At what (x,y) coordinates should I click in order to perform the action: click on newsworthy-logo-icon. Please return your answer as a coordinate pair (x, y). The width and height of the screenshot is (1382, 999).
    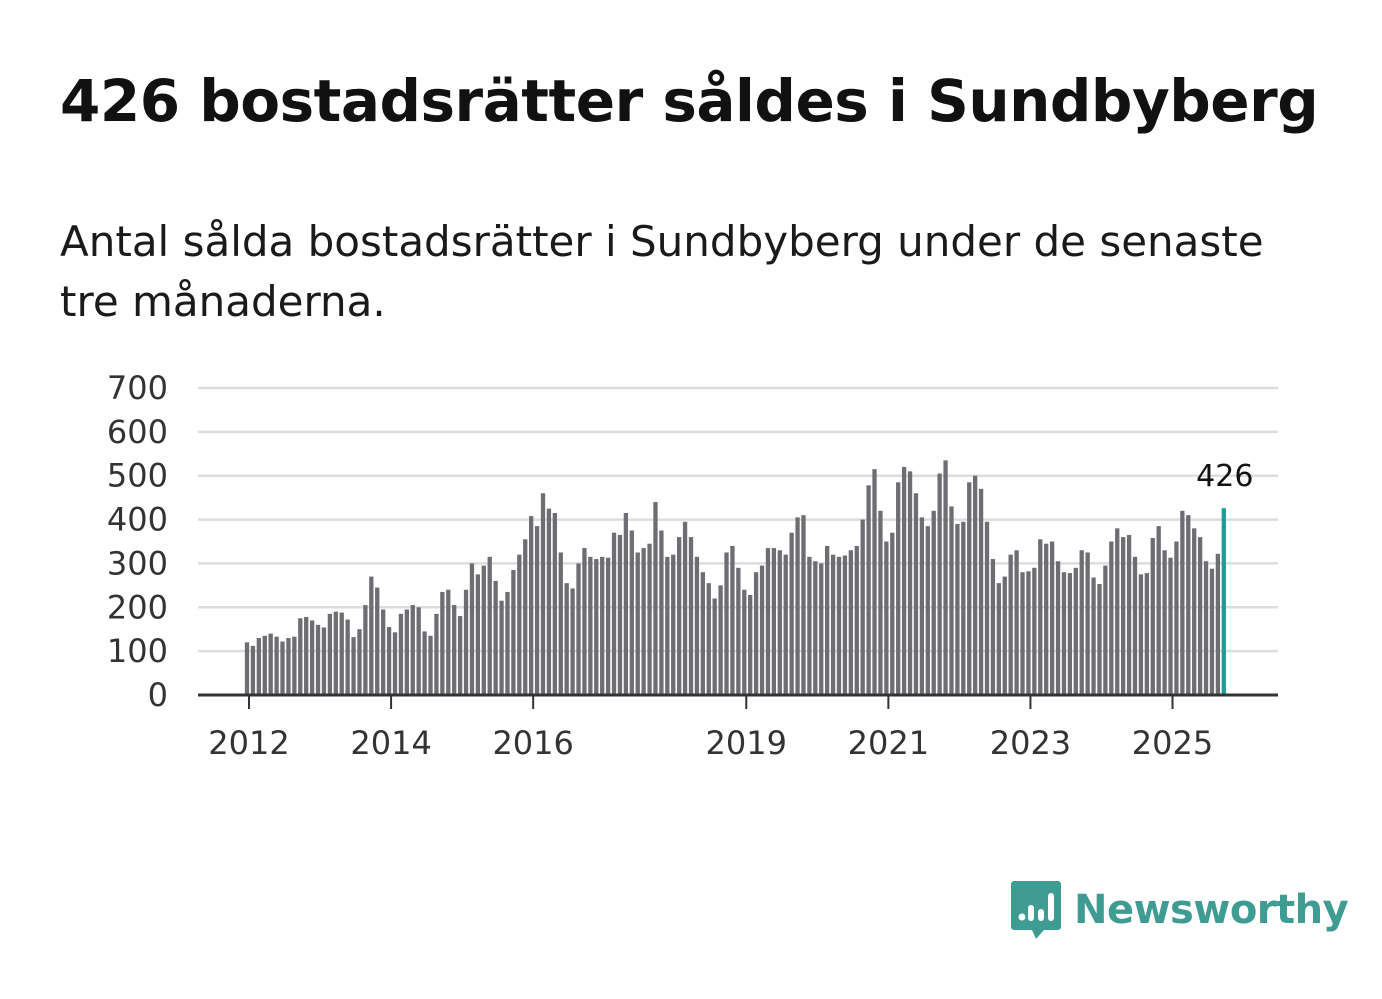
    Looking at the image, I should click on (1036, 910).